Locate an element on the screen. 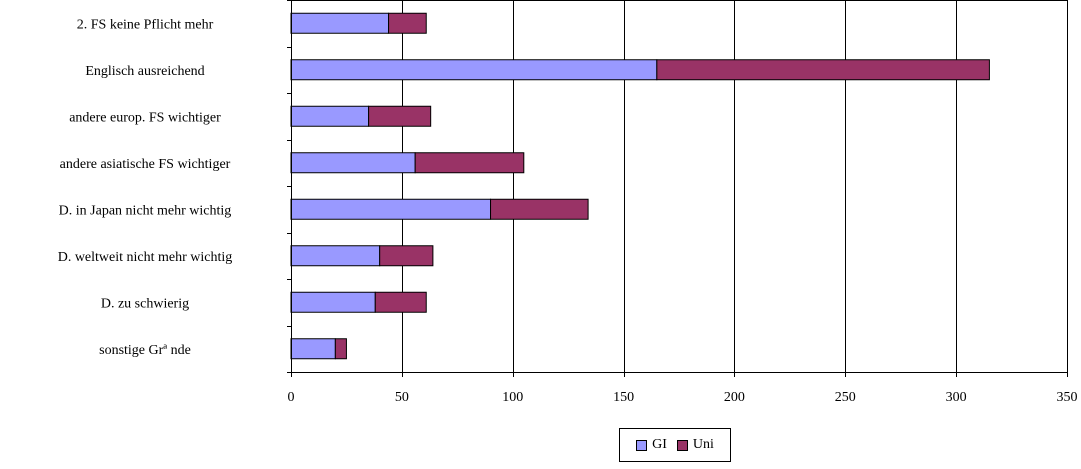 The image size is (1081, 469). legend-item-gi: GI is located at coordinates (651, 445).